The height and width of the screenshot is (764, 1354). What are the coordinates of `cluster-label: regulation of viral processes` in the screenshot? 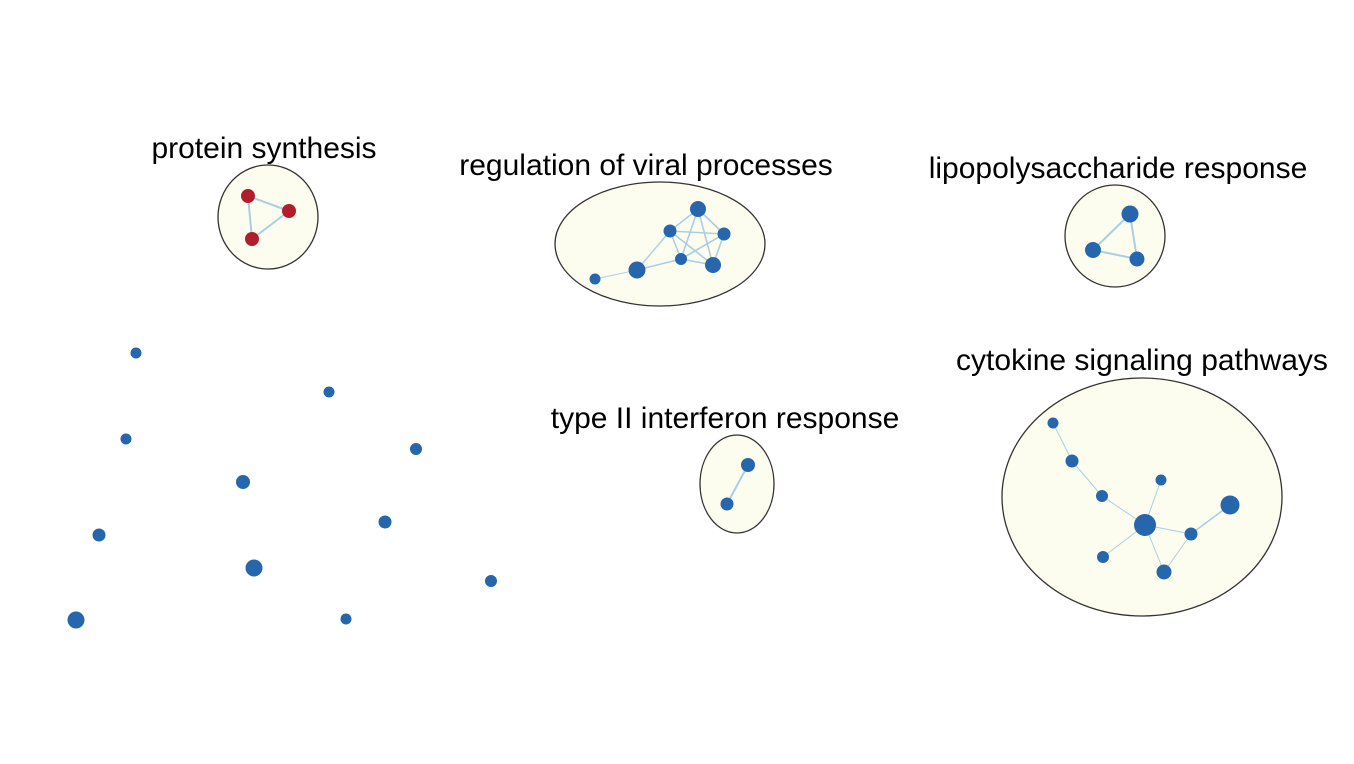 It's located at (646, 165).